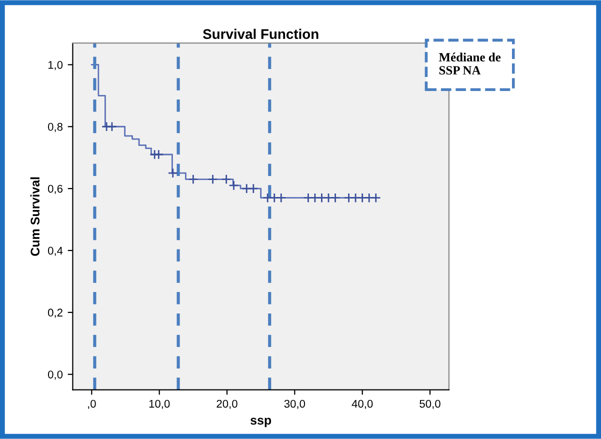 The width and height of the screenshot is (601, 439). Describe the element at coordinates (55, 65) in the screenshot. I see `y-tick-label: 1,0` at that location.